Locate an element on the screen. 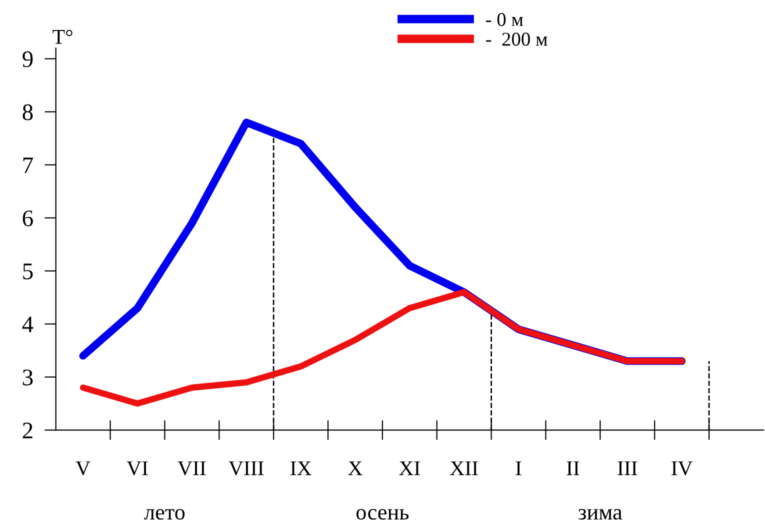 This screenshot has height=529, width=765. x-tick-label: II is located at coordinates (573, 468).